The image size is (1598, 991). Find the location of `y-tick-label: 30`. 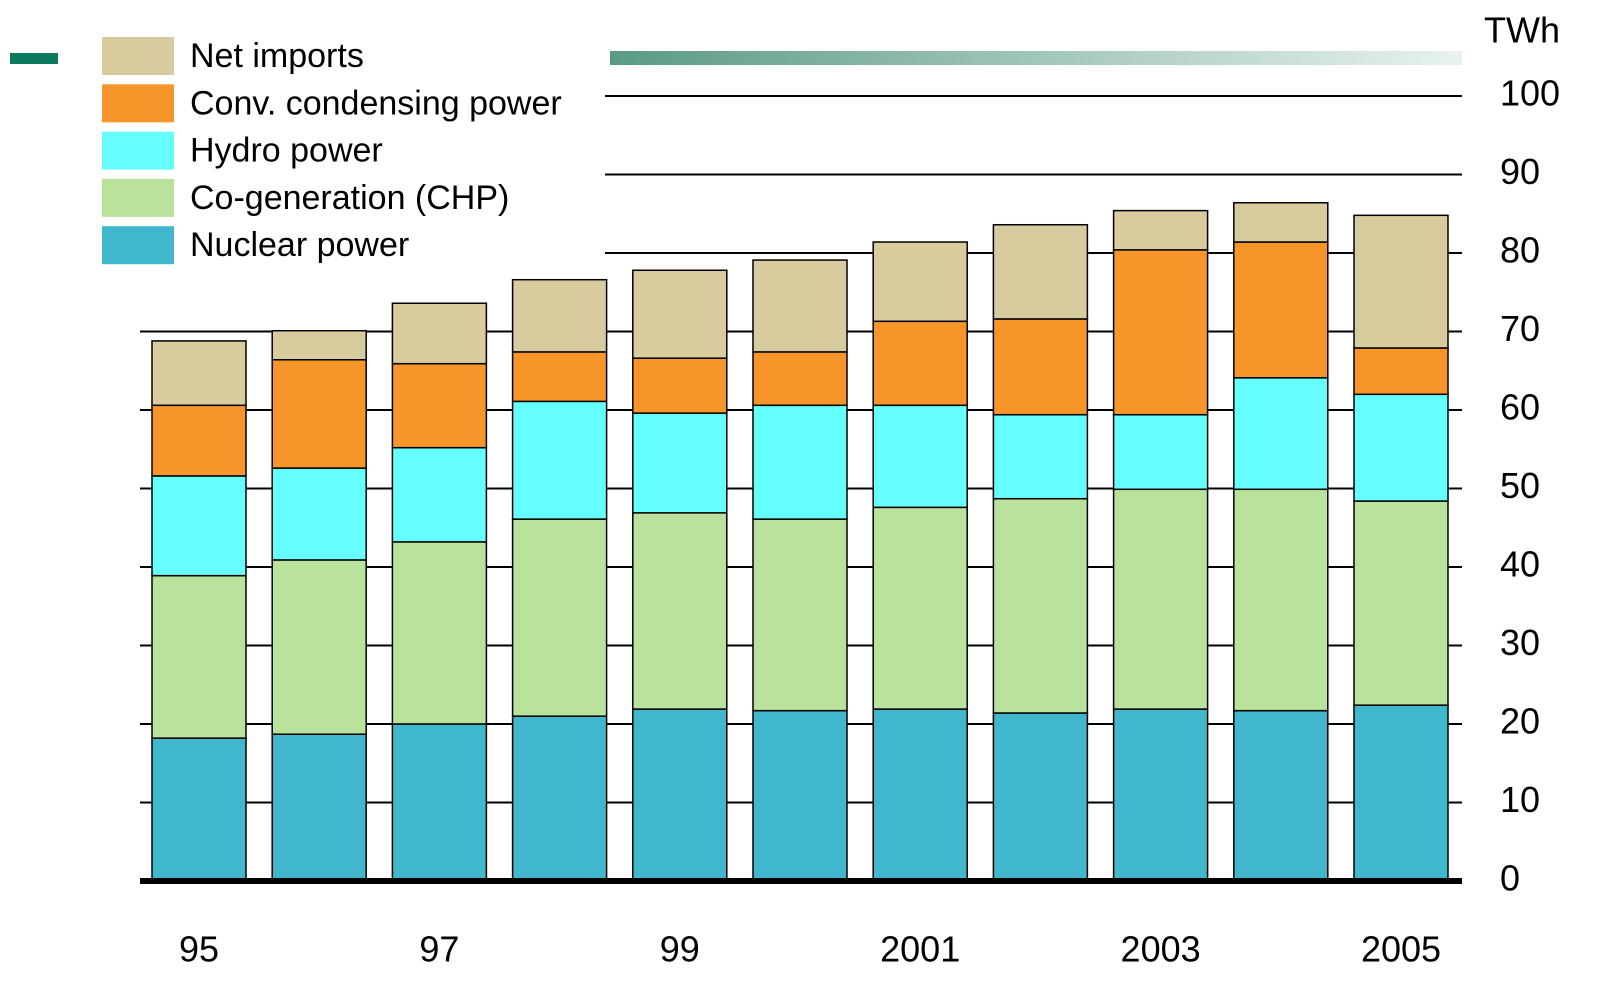

y-tick-label: 30 is located at coordinates (1520, 642).